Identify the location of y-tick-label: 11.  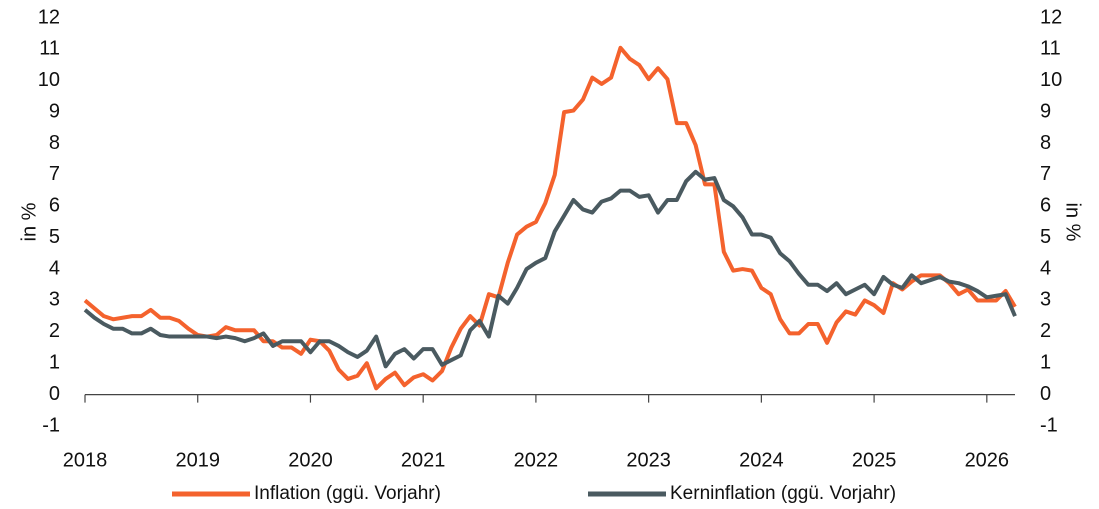
(49, 49).